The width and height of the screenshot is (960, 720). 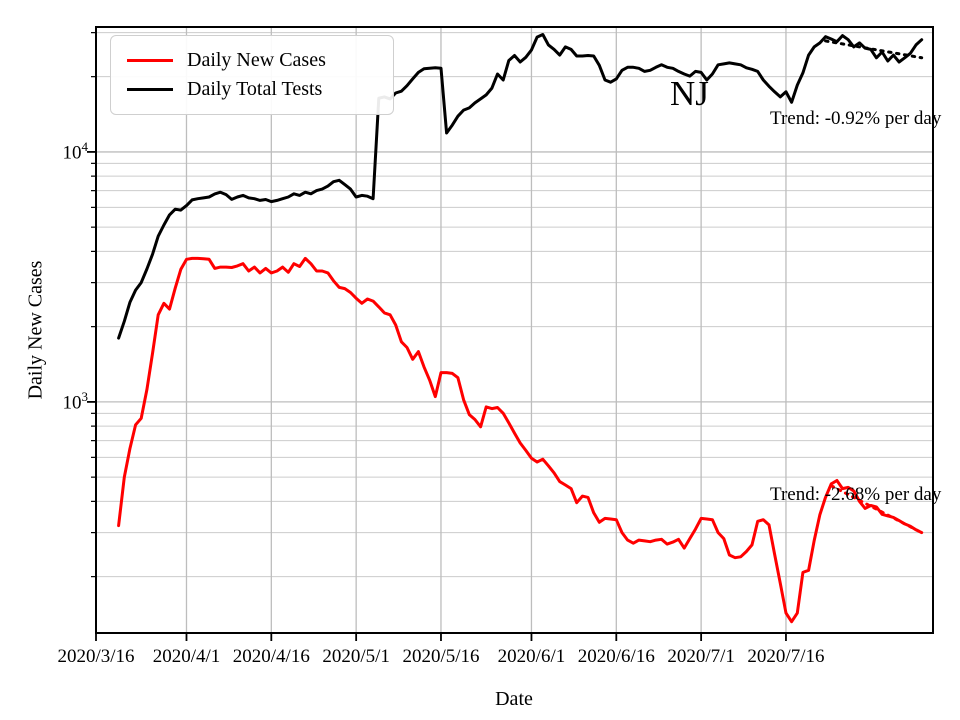 What do you see at coordinates (95, 656) in the screenshot?
I see `x-tick-label: 2020/3/16` at bounding box center [95, 656].